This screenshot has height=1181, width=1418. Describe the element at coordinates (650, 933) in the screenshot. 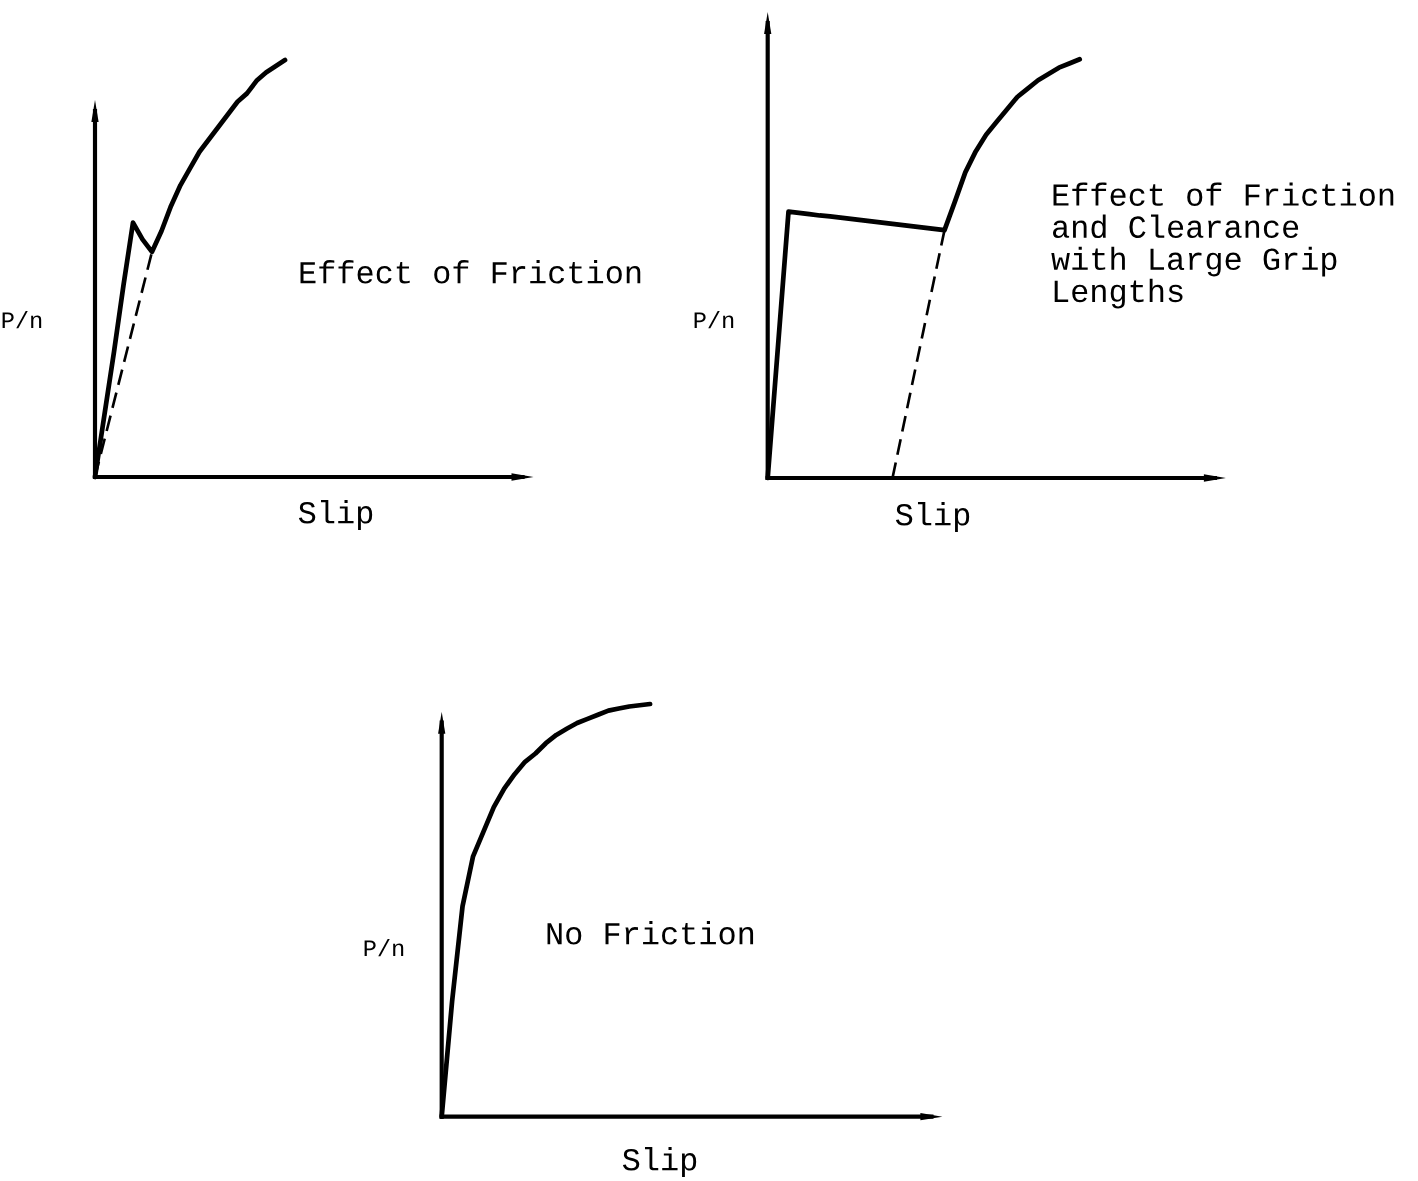

I see `text: No Friction` at that location.